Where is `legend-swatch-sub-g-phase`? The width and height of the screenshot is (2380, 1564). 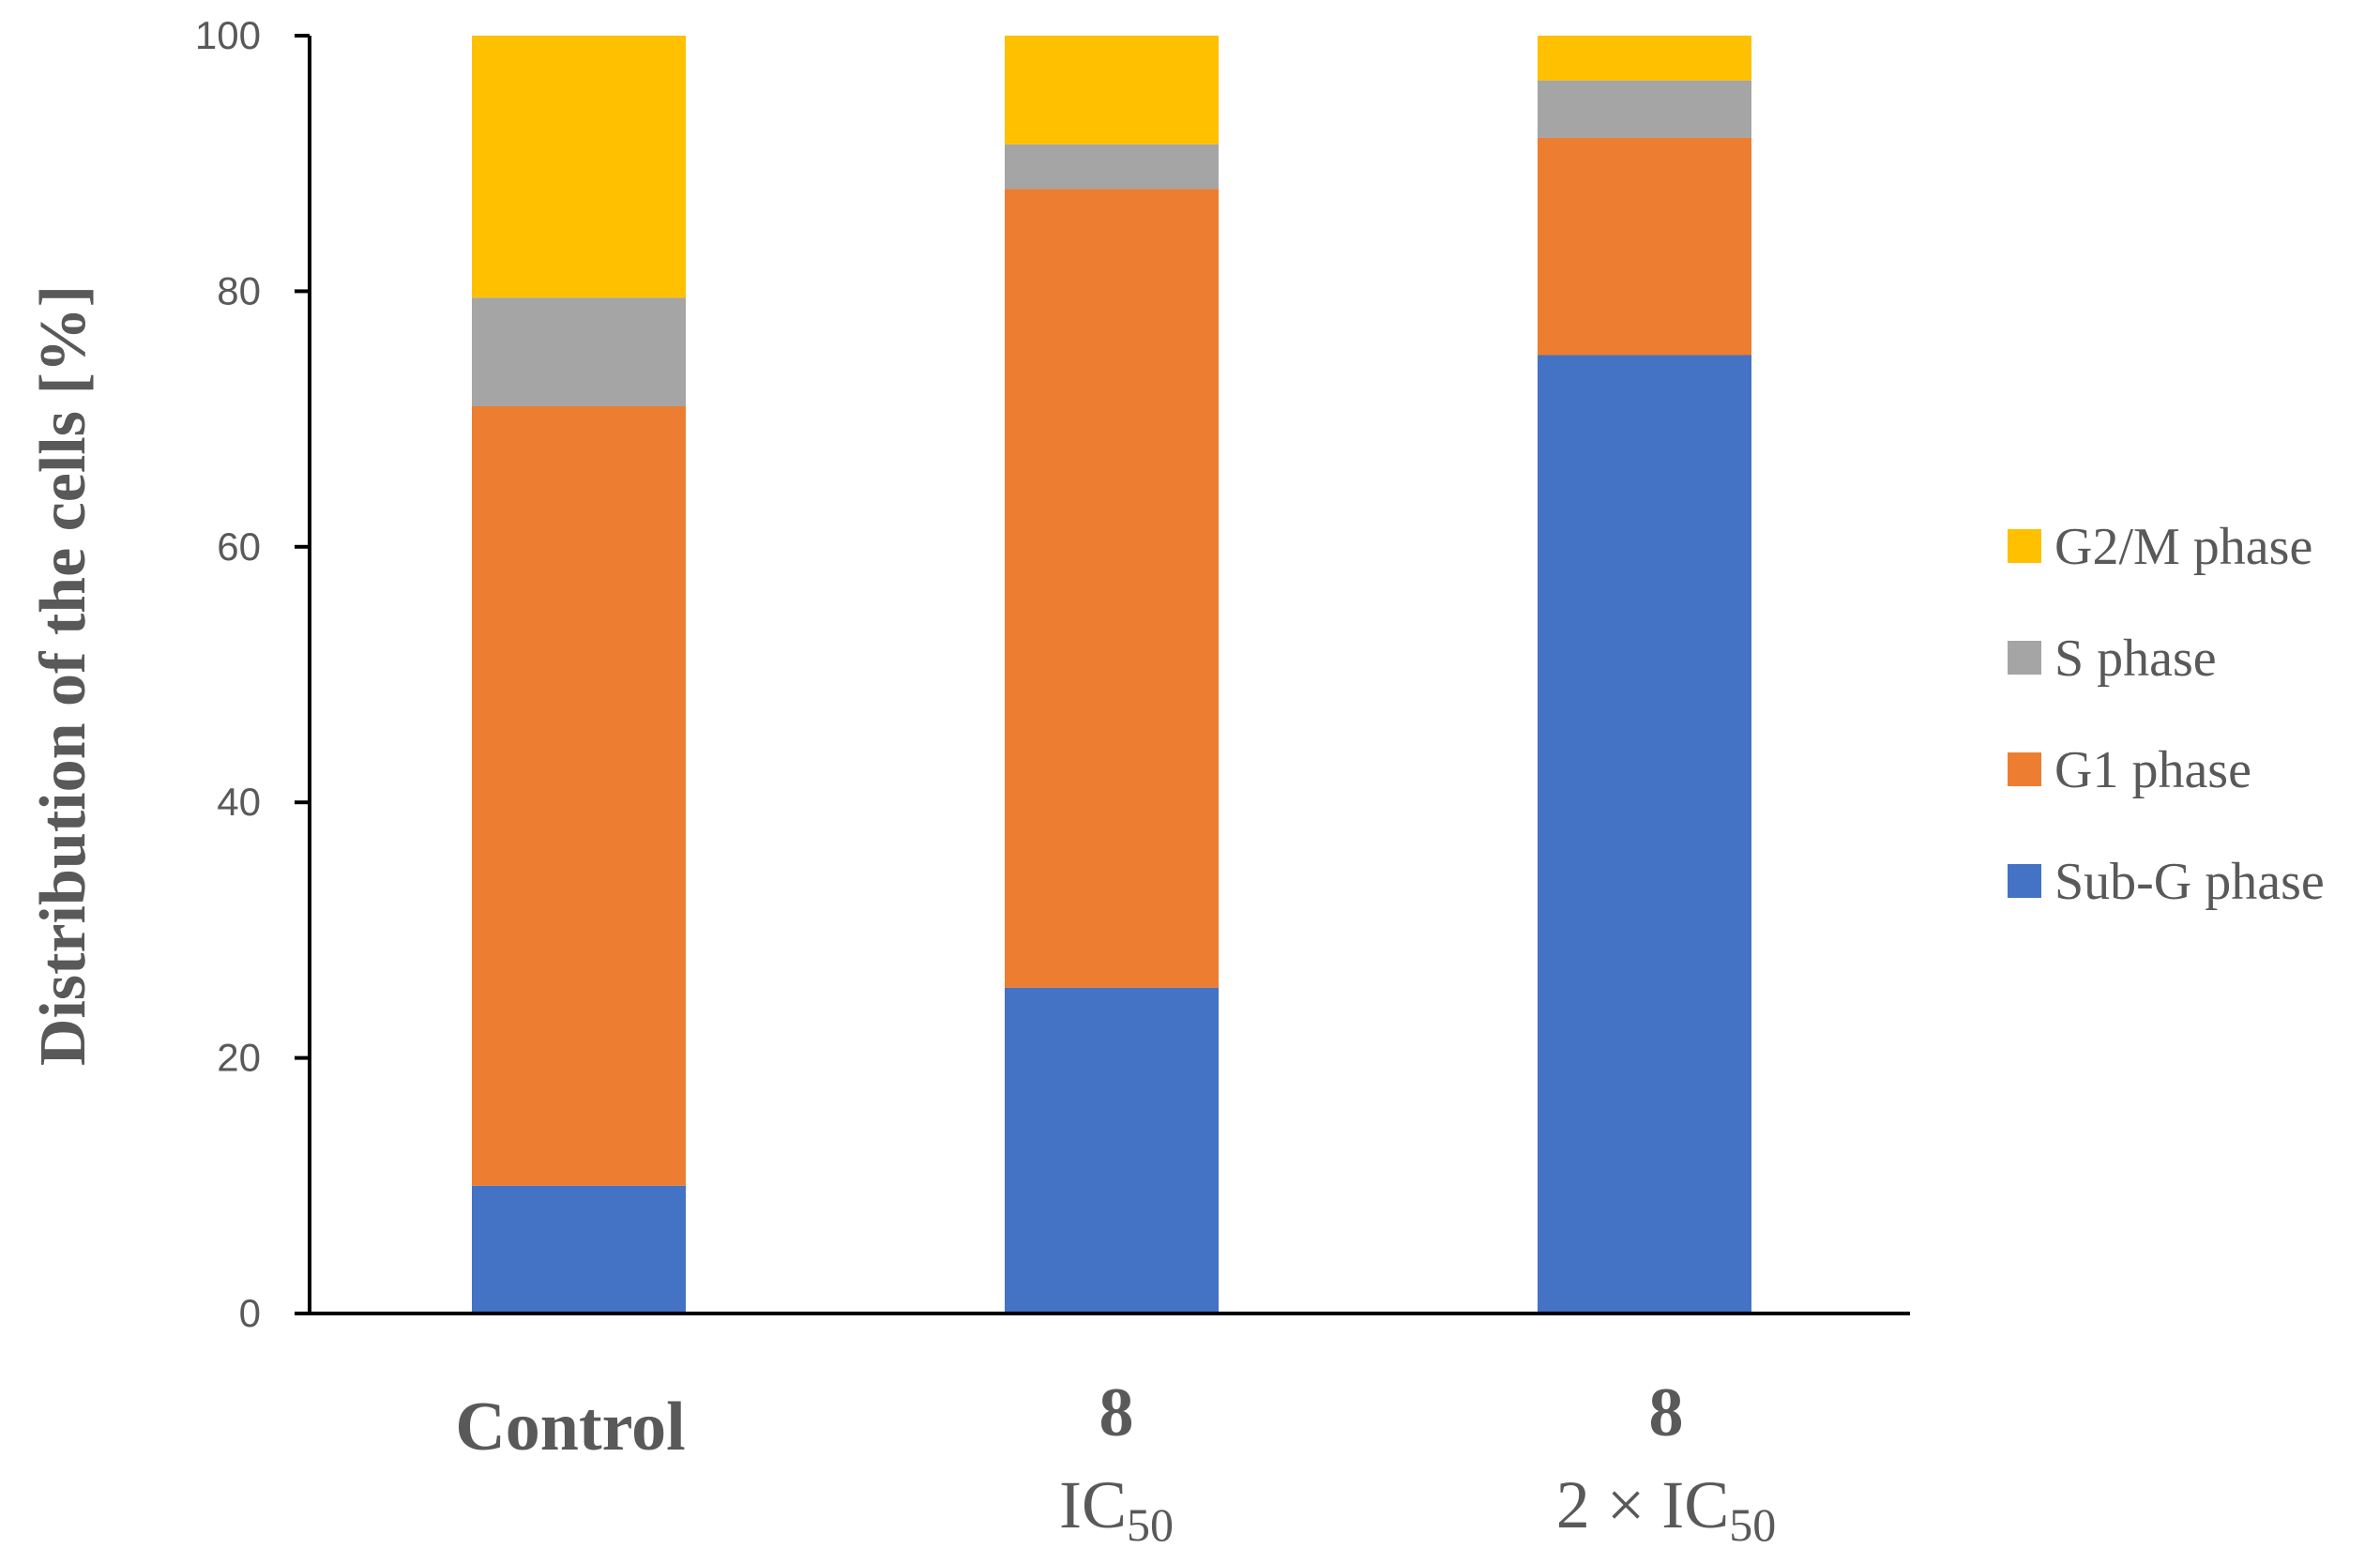 legend-swatch-sub-g-phase is located at coordinates (2024, 881).